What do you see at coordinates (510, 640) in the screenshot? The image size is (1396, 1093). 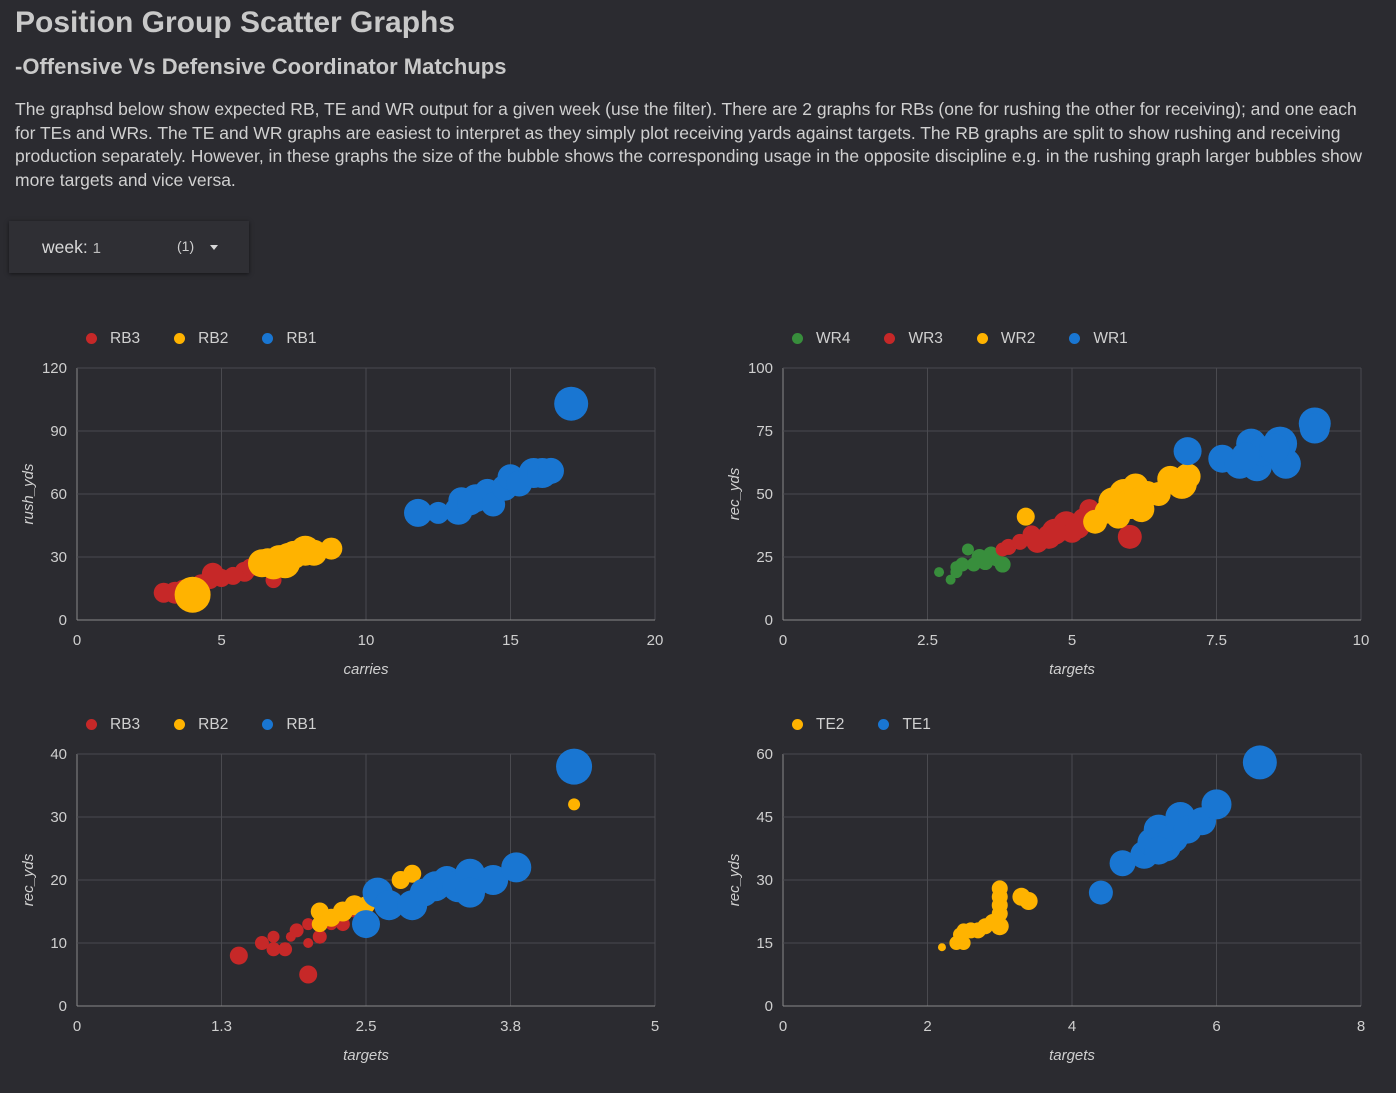 I see `x-tick-label: 15` at bounding box center [510, 640].